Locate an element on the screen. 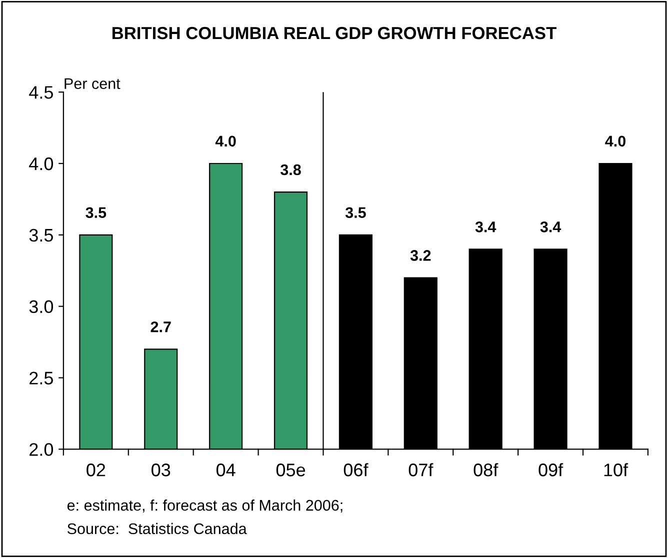 The width and height of the screenshot is (668, 558). y-axis-title: Per cent is located at coordinates (92, 84).